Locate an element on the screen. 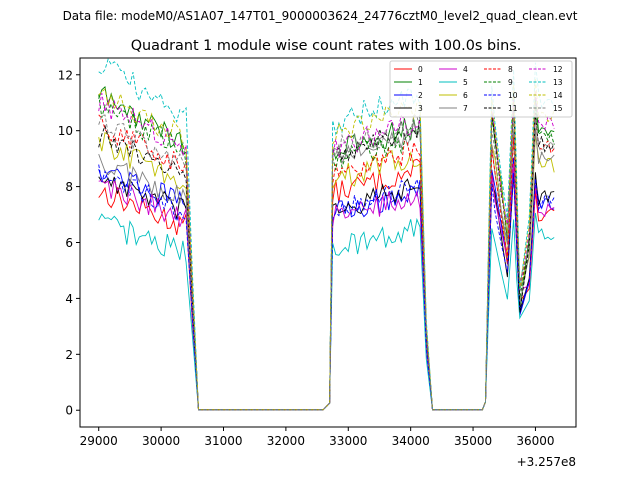 This screenshot has height=480, width=640. legend-label: 14 is located at coordinates (558, 95).